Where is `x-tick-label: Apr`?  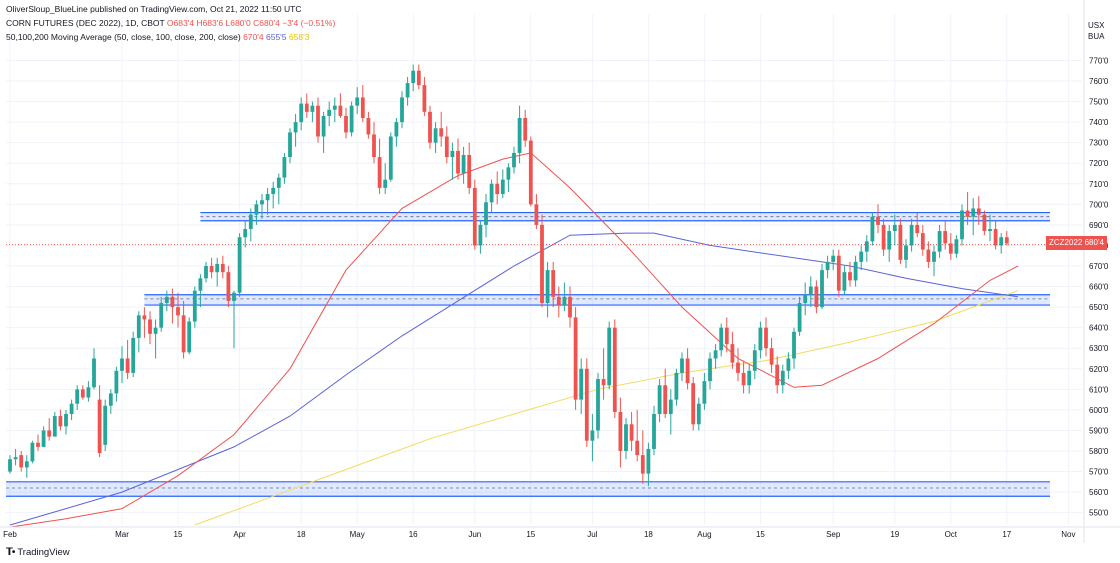 x-tick-label: Apr is located at coordinates (239, 534).